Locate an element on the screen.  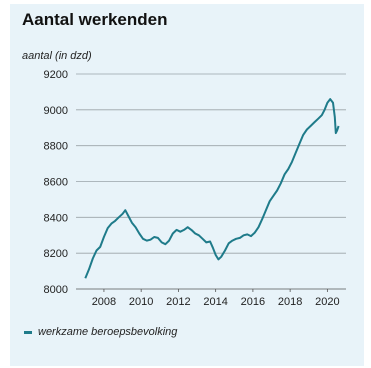
x-tick-label: 2020 is located at coordinates (327, 302).